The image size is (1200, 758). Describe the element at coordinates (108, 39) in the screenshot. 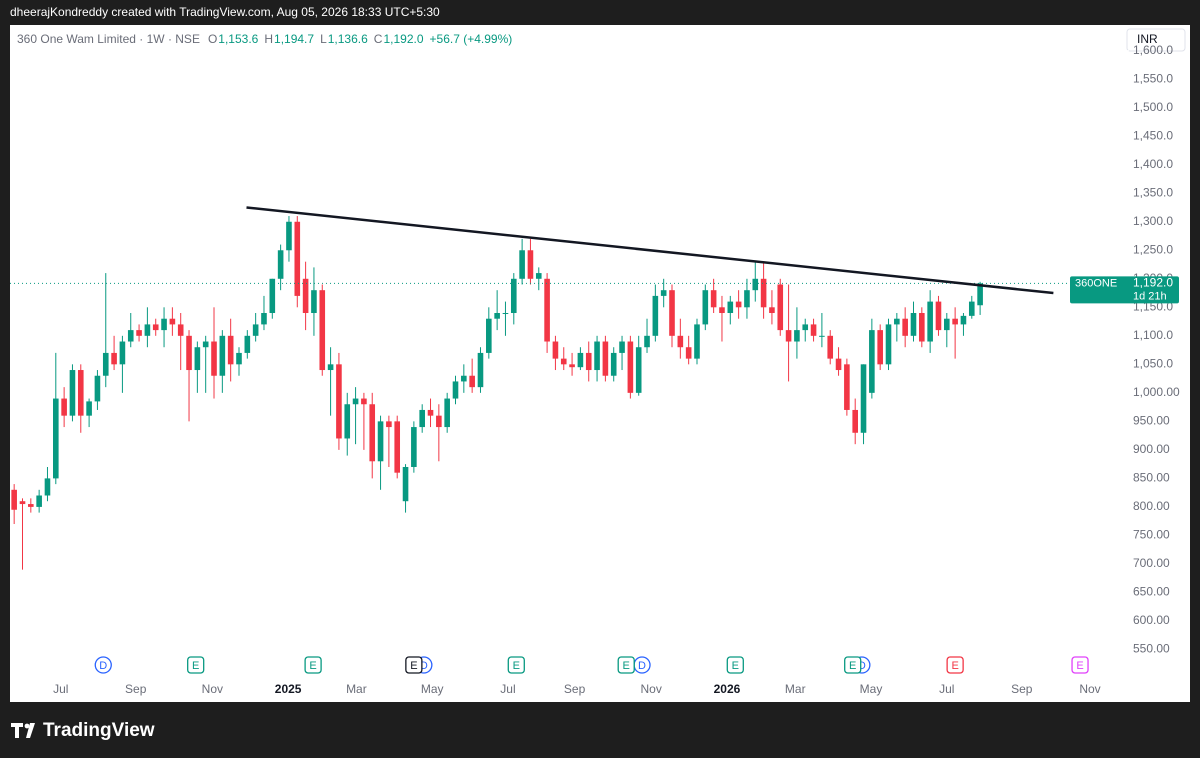

I see `chart-title: 360 One Wam Limited · 1W · NSE` at that location.